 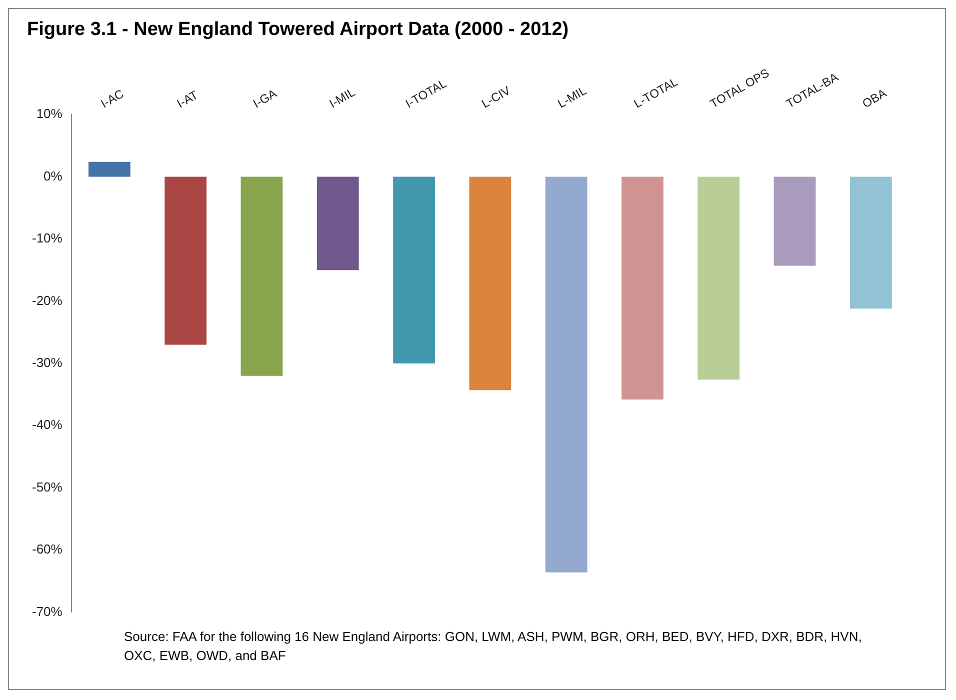 What do you see at coordinates (49, 114) in the screenshot?
I see `y-tick-label: 10%` at bounding box center [49, 114].